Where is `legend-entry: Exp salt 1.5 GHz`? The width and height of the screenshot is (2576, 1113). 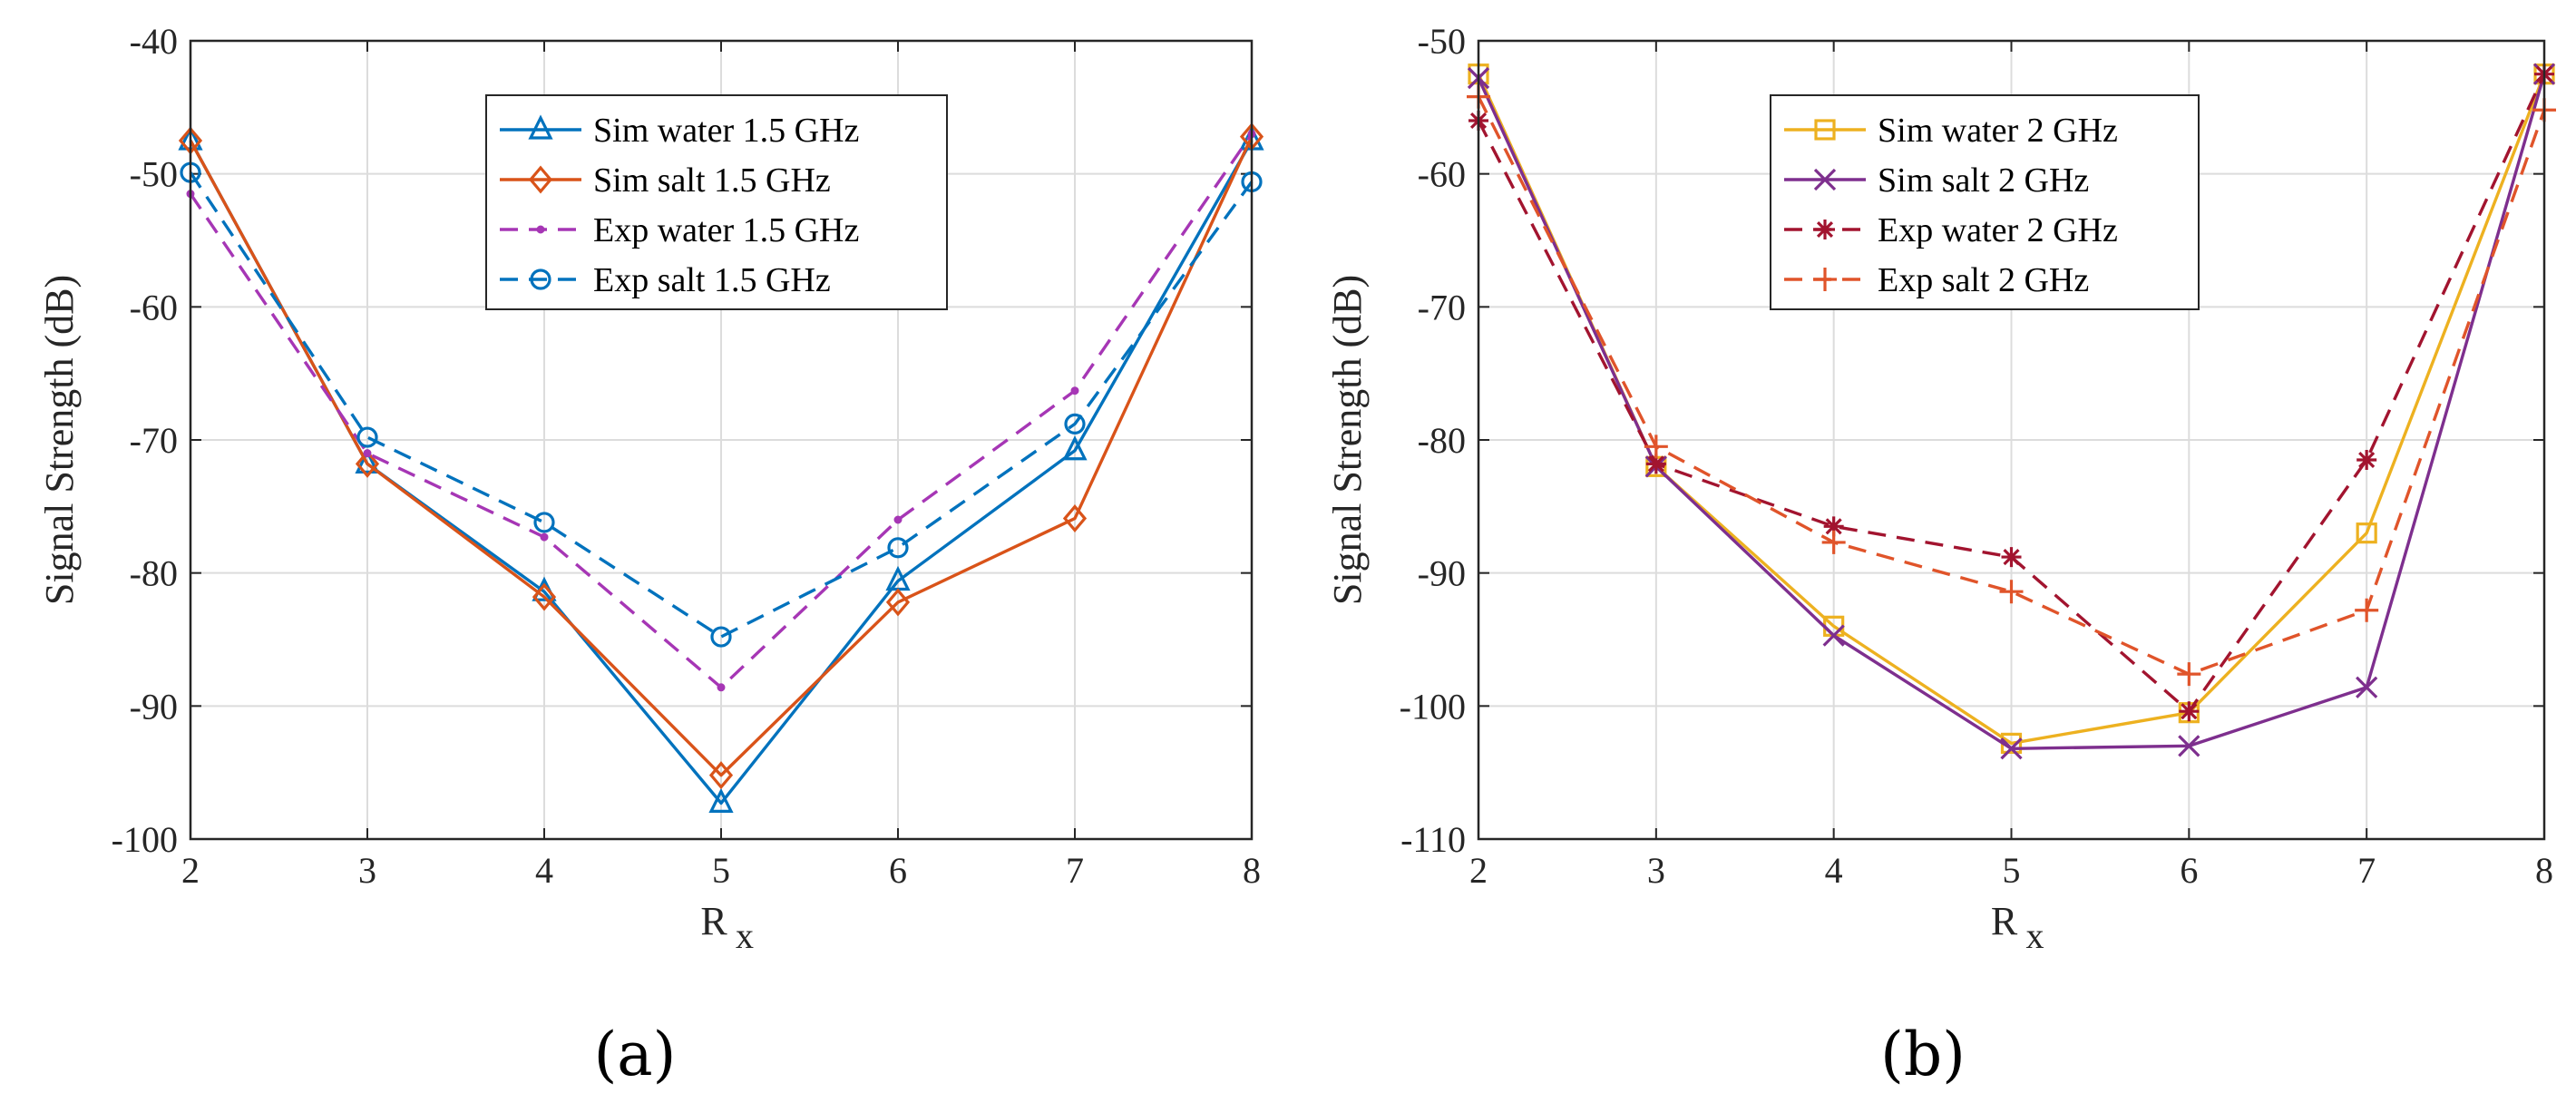 legend-entry: Exp salt 1.5 GHz is located at coordinates (665, 280).